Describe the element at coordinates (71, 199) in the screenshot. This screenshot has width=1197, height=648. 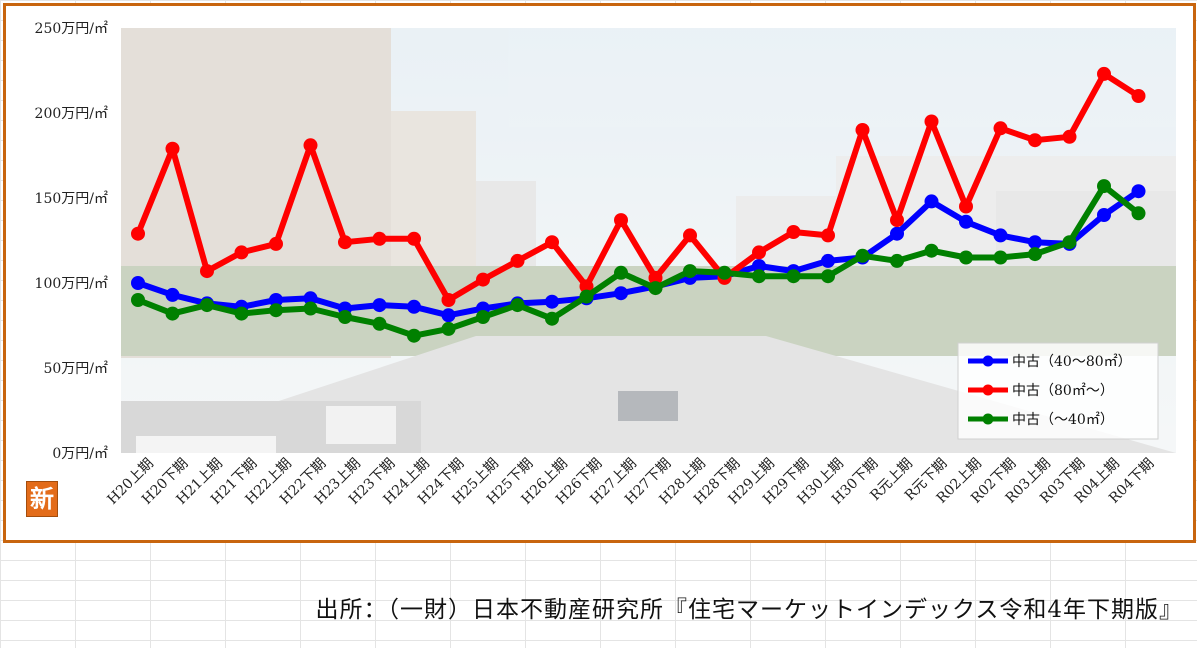
I see `y-tick-label: 150万円/㎡` at that location.